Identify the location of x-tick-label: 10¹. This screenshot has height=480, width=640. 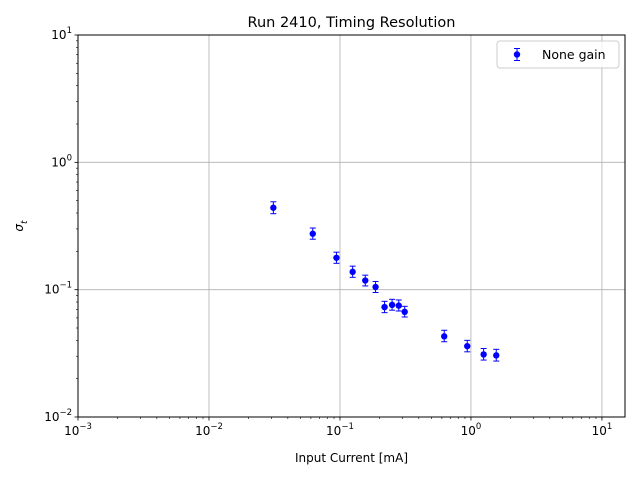
(602, 430).